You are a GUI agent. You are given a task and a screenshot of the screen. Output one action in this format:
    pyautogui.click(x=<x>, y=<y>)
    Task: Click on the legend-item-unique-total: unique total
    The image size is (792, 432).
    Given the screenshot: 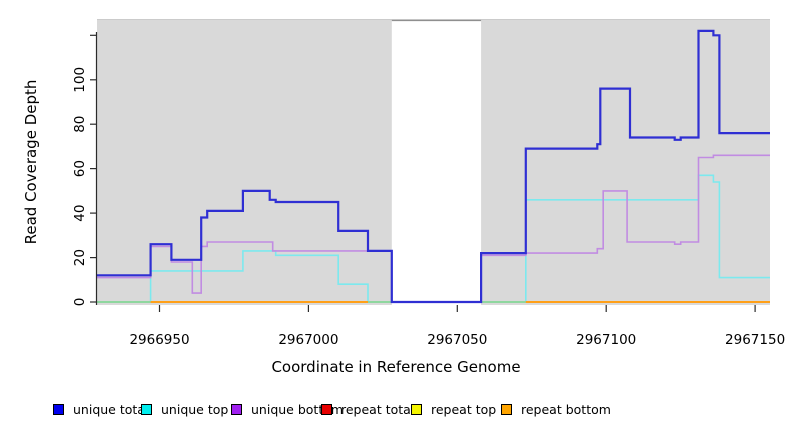 What is the action you would take?
    pyautogui.click(x=101, y=409)
    